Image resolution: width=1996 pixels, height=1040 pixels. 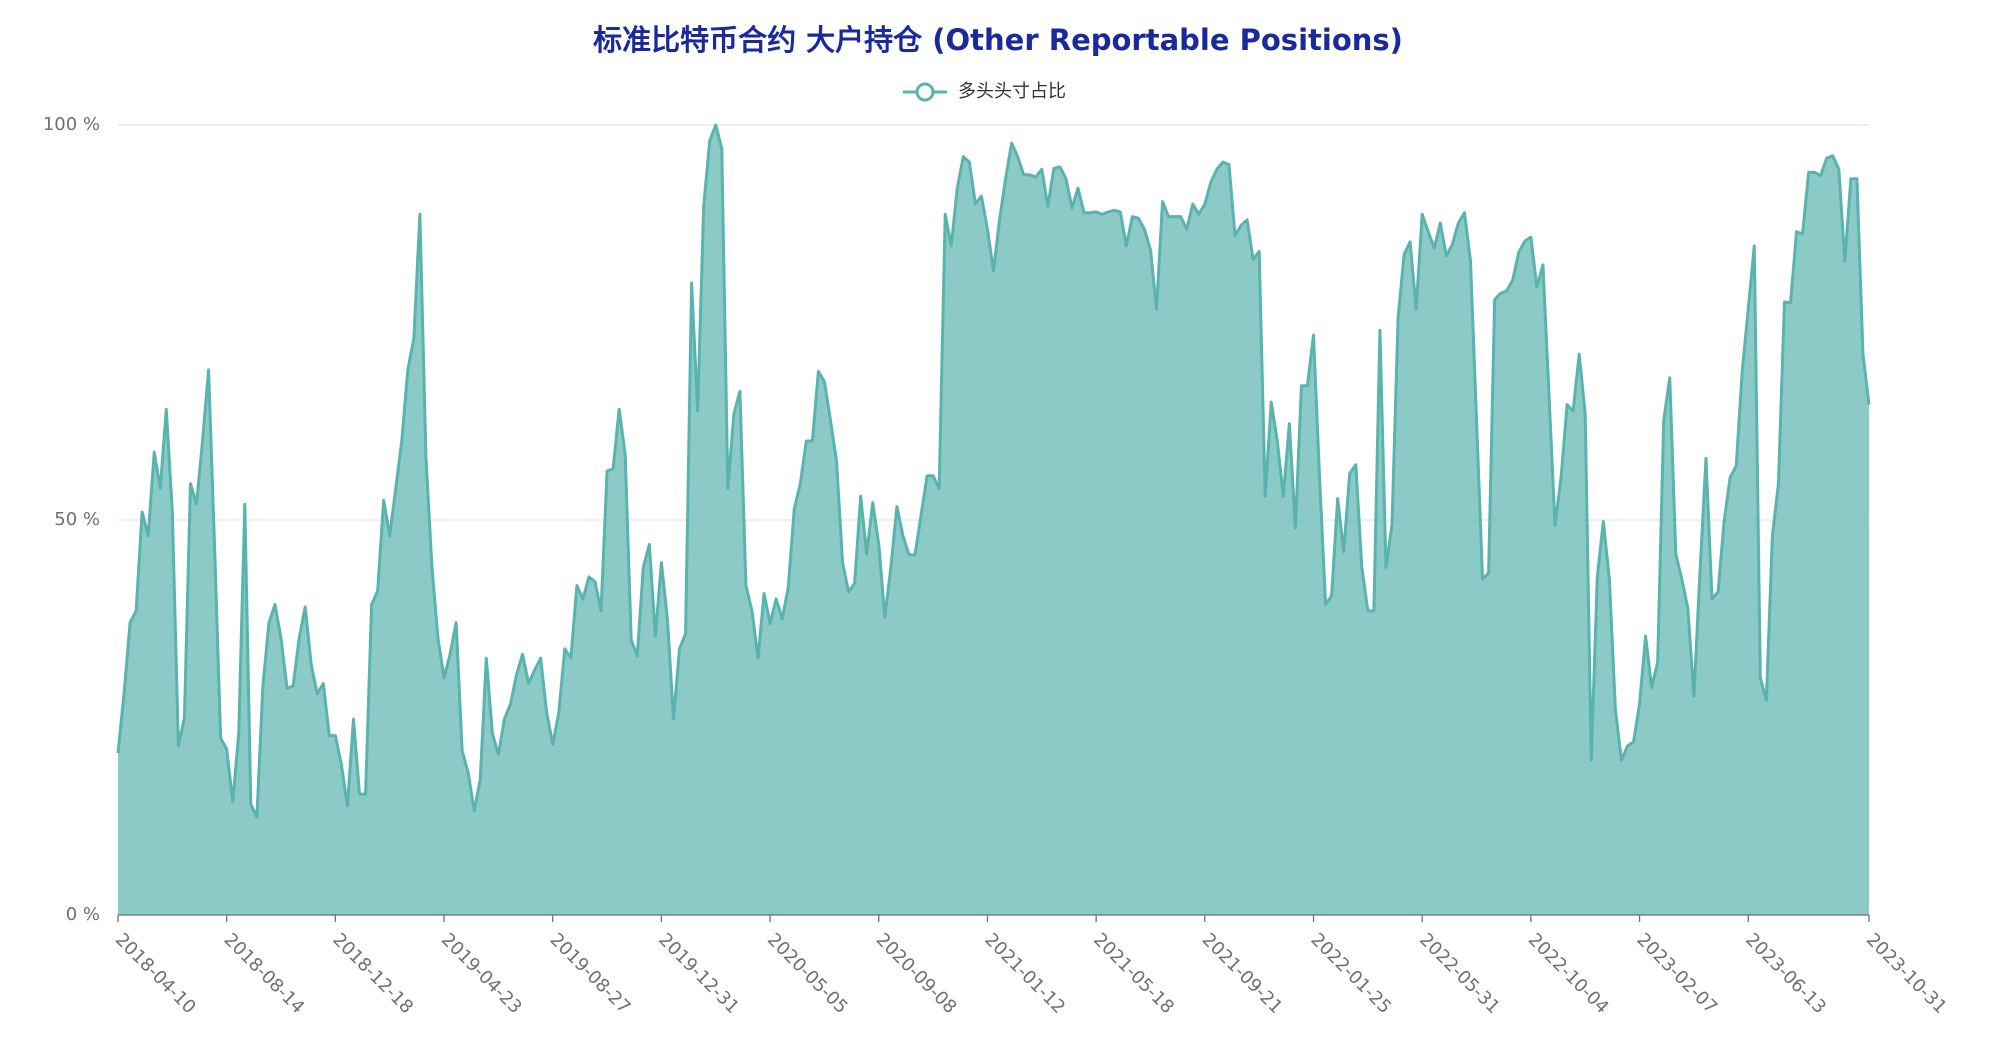 What do you see at coordinates (1012, 91) in the screenshot?
I see `legend-label: 多头头寸占比` at bounding box center [1012, 91].